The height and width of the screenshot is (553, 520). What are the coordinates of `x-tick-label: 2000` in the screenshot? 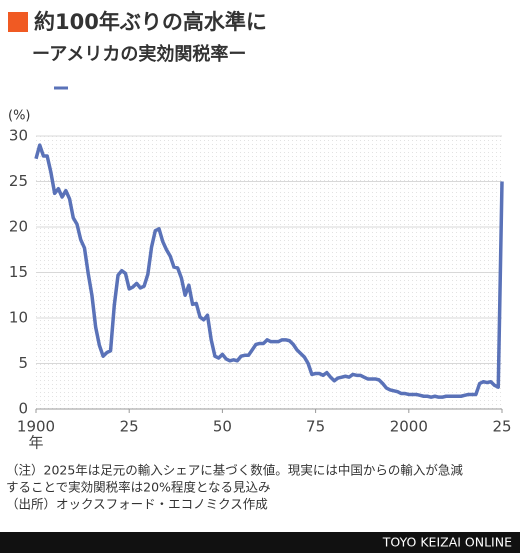 It's located at (409, 427).